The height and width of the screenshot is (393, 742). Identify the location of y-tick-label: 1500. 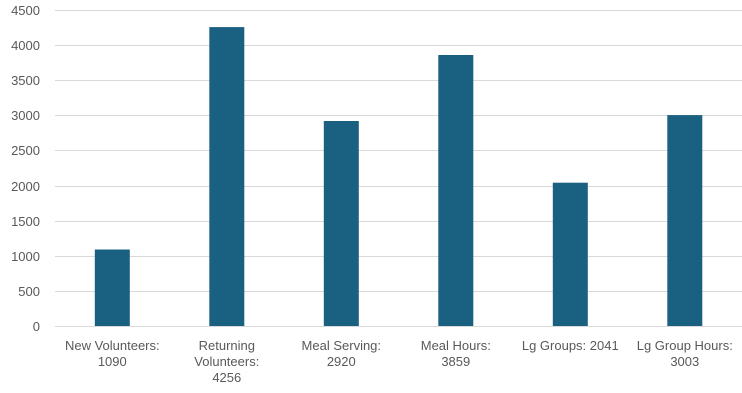
(25, 221).